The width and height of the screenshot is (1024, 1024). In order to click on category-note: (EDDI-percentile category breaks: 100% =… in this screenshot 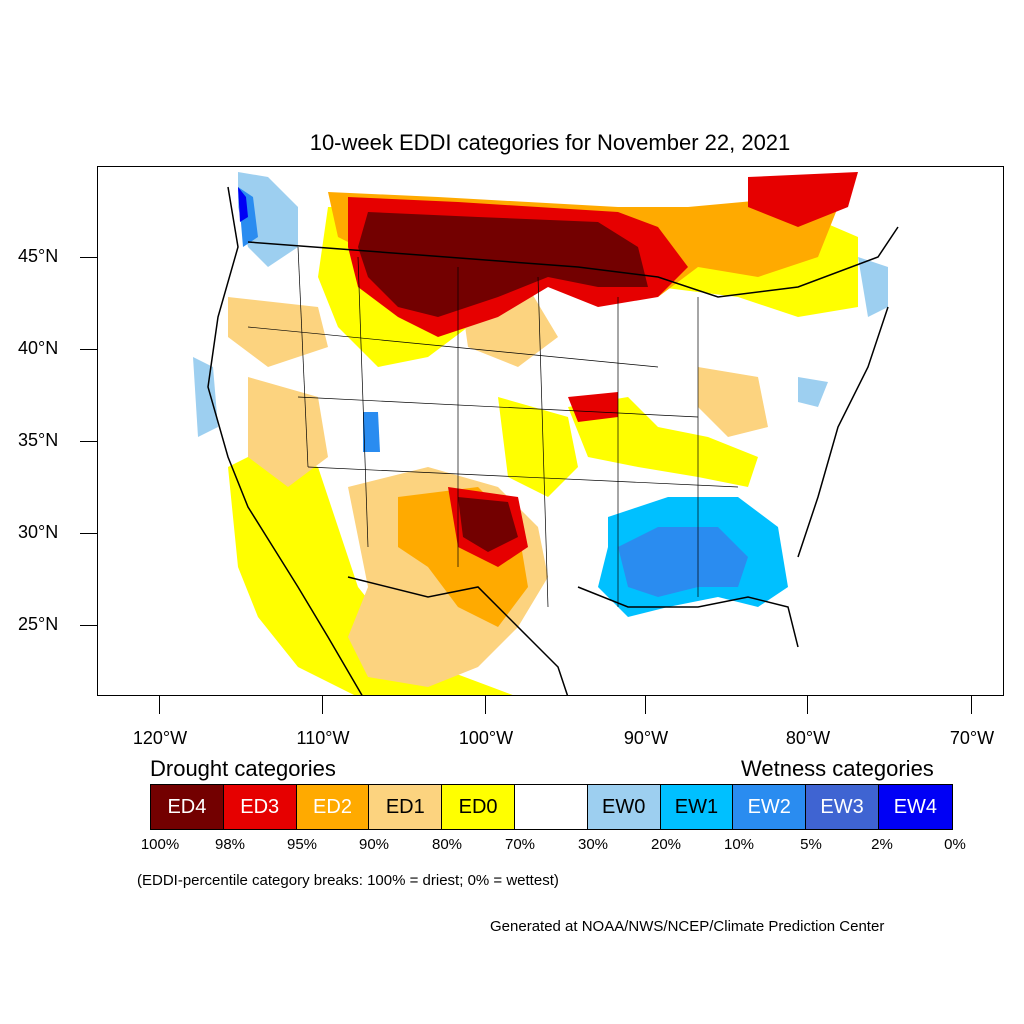, I will do `click(348, 880)`.